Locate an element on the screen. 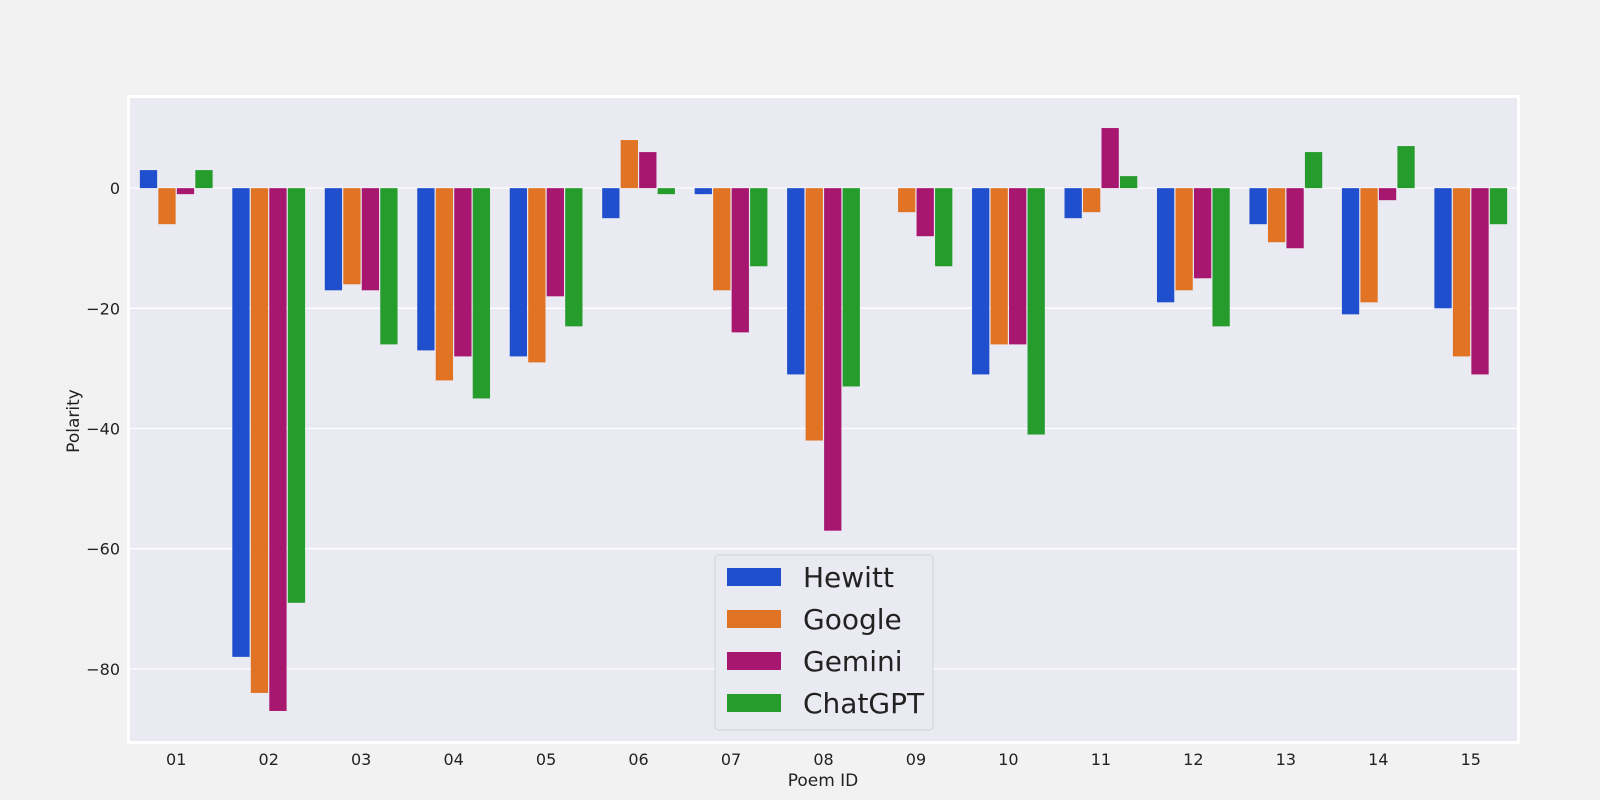 The height and width of the screenshot is (800, 1600). y-tick-label: −60 is located at coordinates (103, 549).